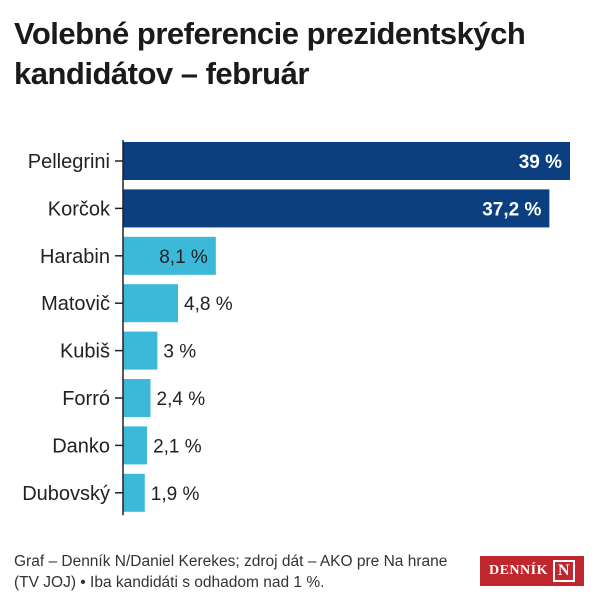 The image size is (600, 613). I want to click on bar-dubovský, so click(134, 492).